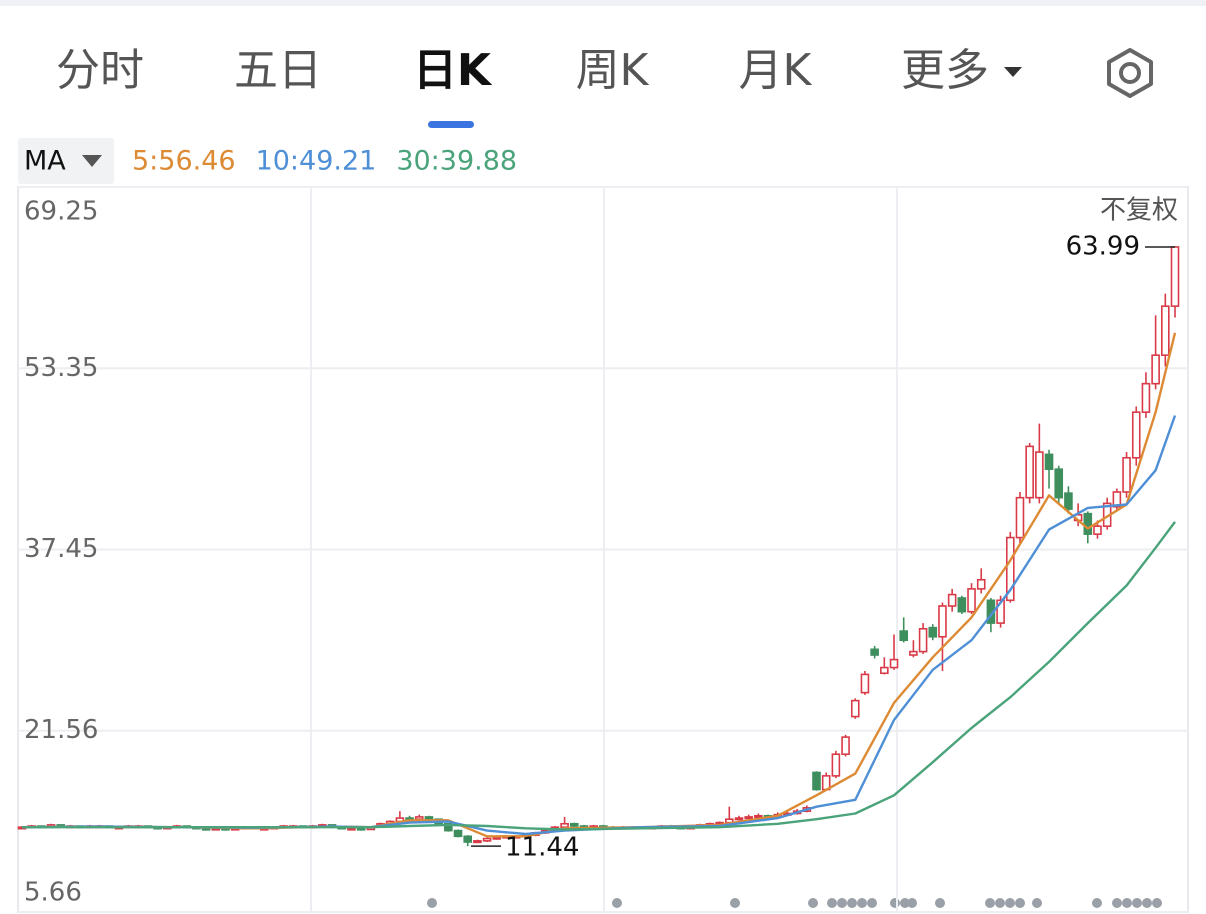 The image size is (1206, 914). Describe the element at coordinates (1130, 73) in the screenshot. I see `settings-icon` at that location.